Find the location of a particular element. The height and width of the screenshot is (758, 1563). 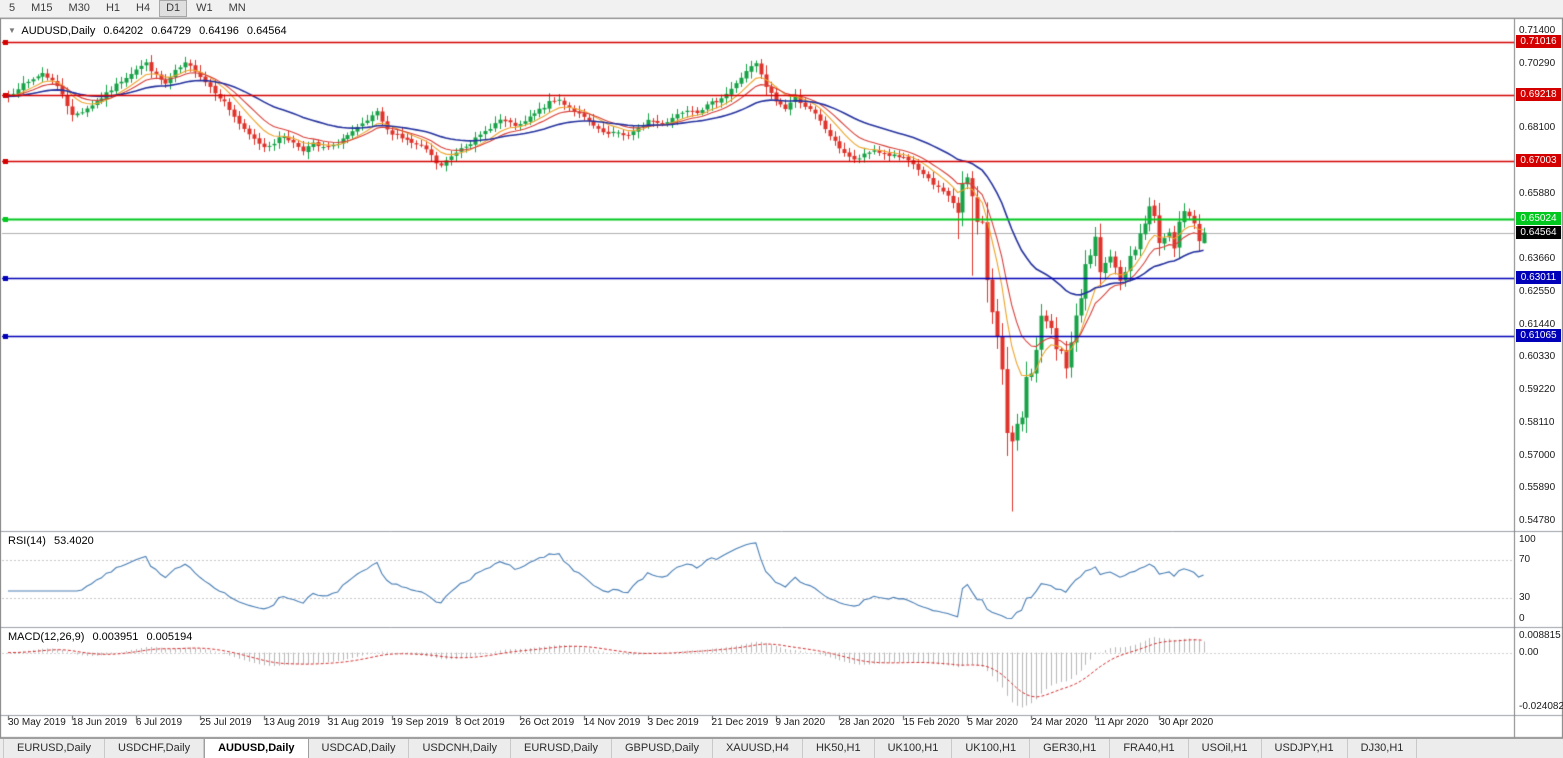

symbol-tab-dj30-h1: DJ30,H1 is located at coordinates (1383, 748).